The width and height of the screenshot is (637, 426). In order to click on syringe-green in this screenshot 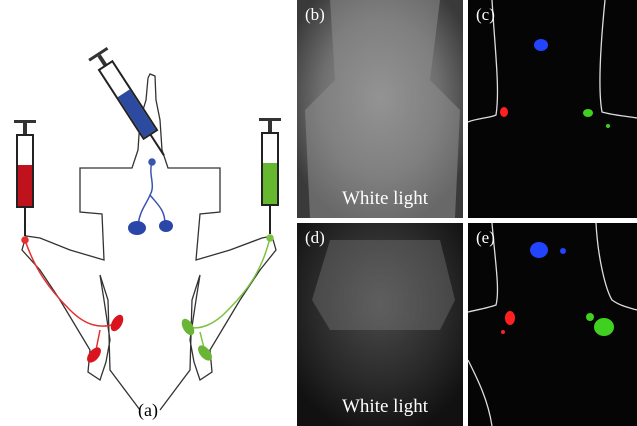, I will do `click(270, 176)`.